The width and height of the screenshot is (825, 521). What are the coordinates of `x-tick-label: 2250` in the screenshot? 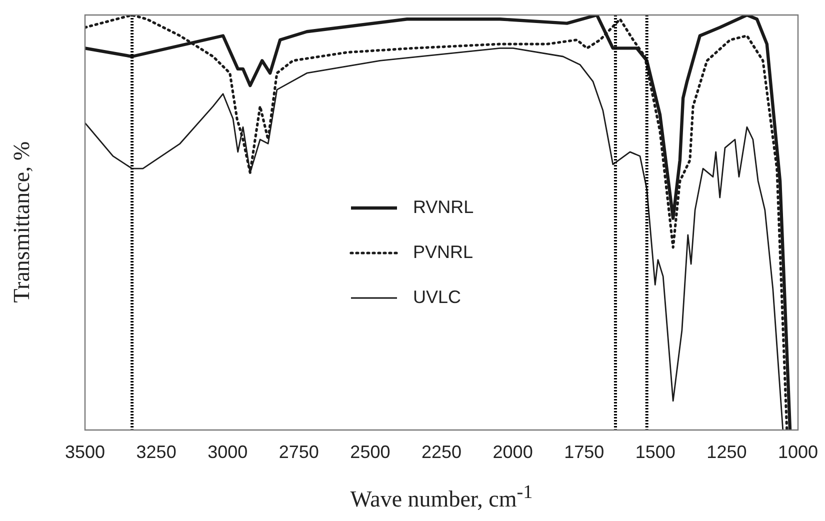 It's located at (441, 452).